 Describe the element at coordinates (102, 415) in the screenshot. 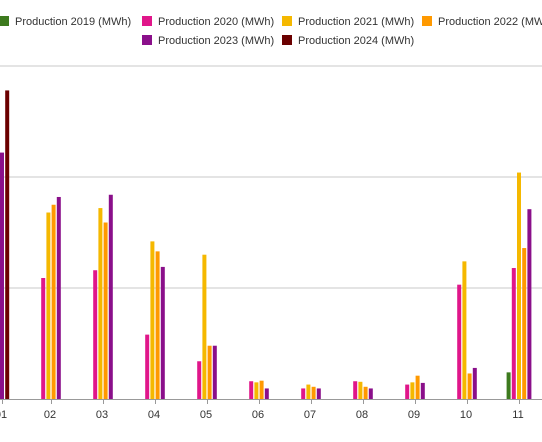

I see `x-tick-label-03: 03` at that location.